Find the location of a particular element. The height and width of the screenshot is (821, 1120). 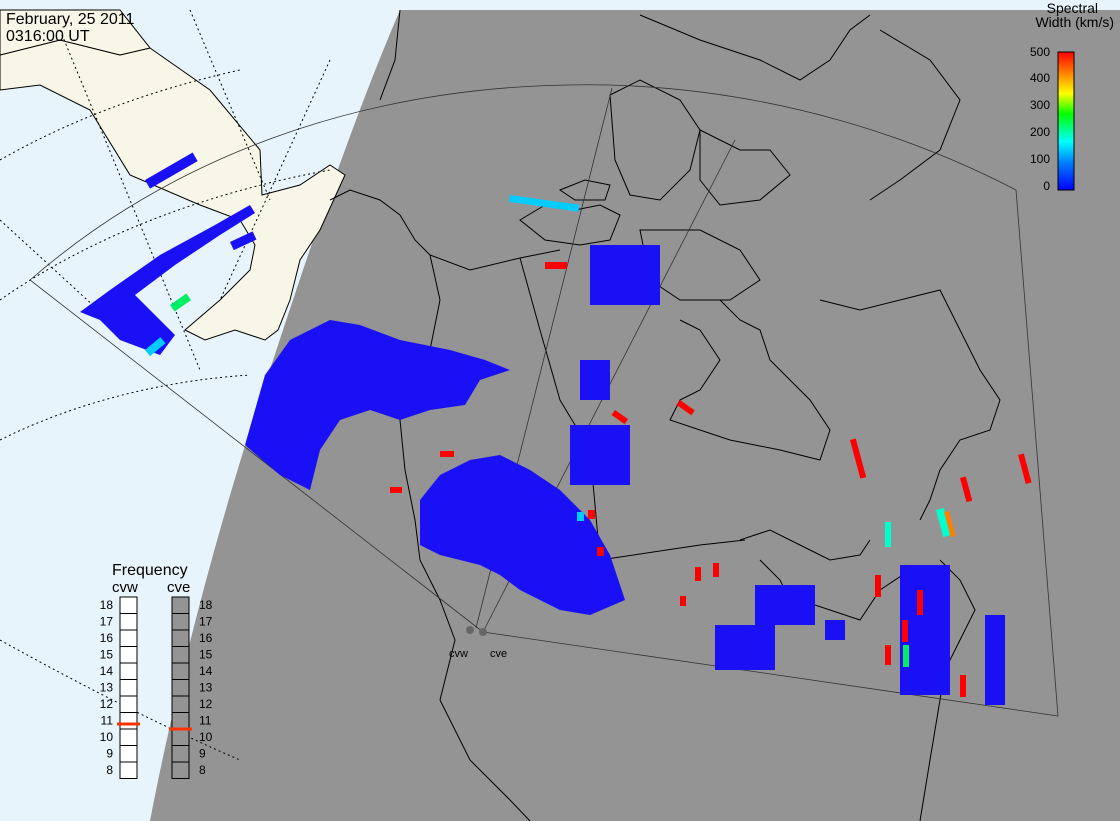

date-label: February, 25 2011 is located at coordinates (70, 19).